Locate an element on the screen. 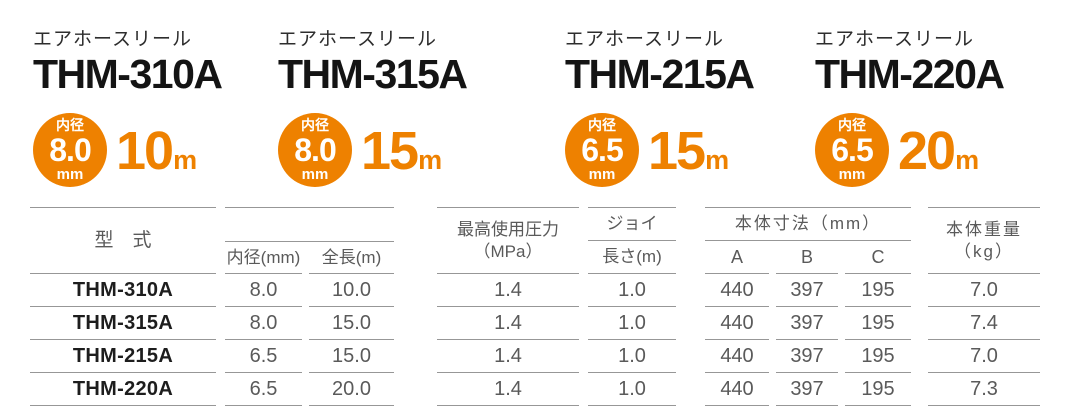  product-model-title: THM-315A is located at coordinates (373, 74).